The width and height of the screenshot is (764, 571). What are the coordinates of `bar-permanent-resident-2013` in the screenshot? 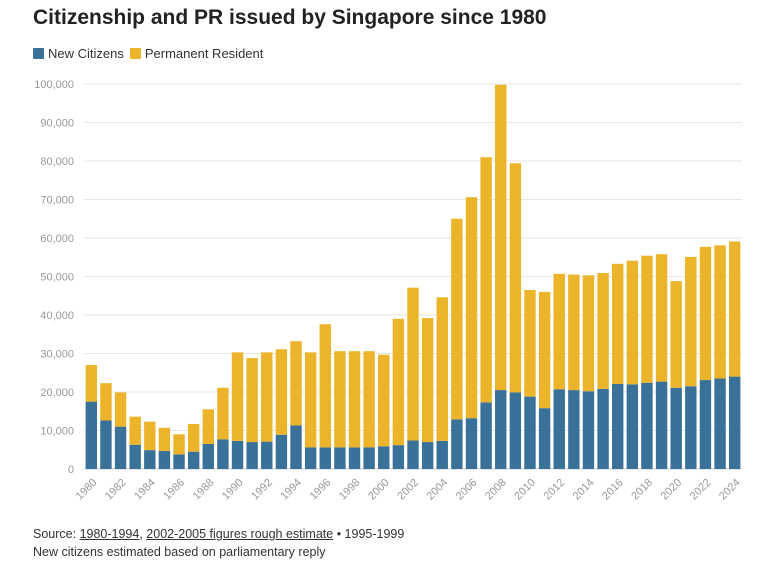 It's located at (574, 332).